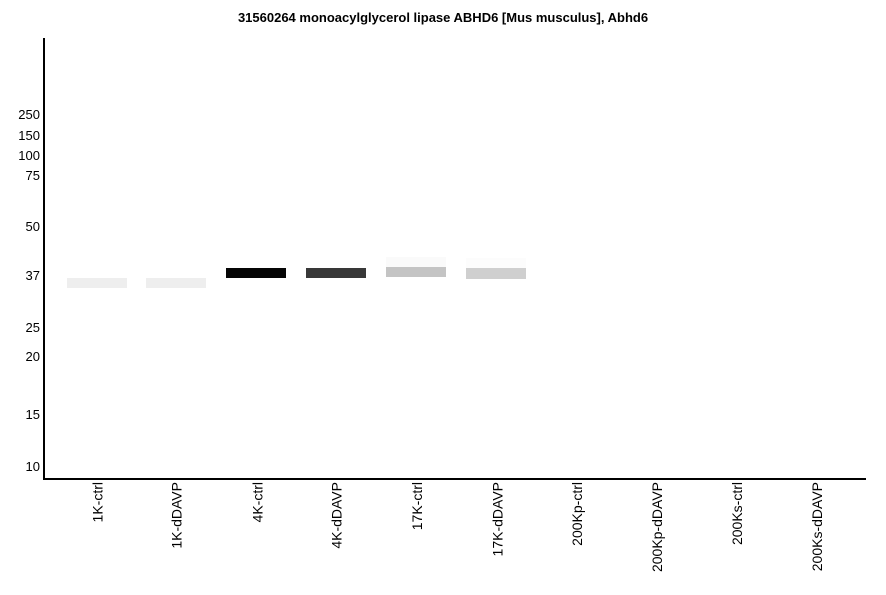  What do you see at coordinates (257, 502) in the screenshot?
I see `x-tick-label-4K-ctrl: 4K-ctrl` at bounding box center [257, 502].